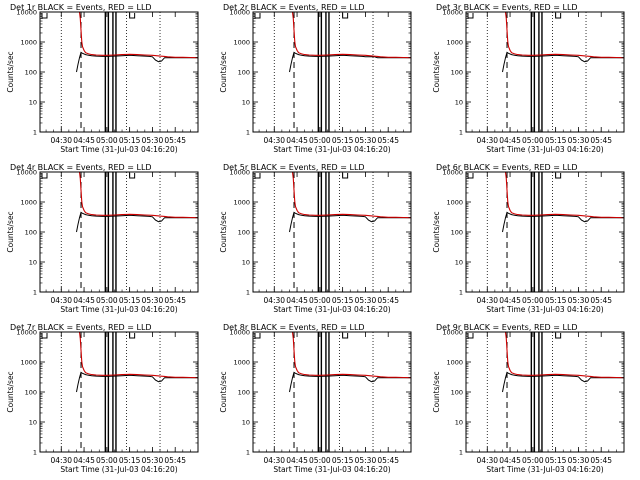 This screenshot has height=480, width=640. I want to click on panel-title: Det 7r BLACK = Events, RED = LLD, so click(81, 327).